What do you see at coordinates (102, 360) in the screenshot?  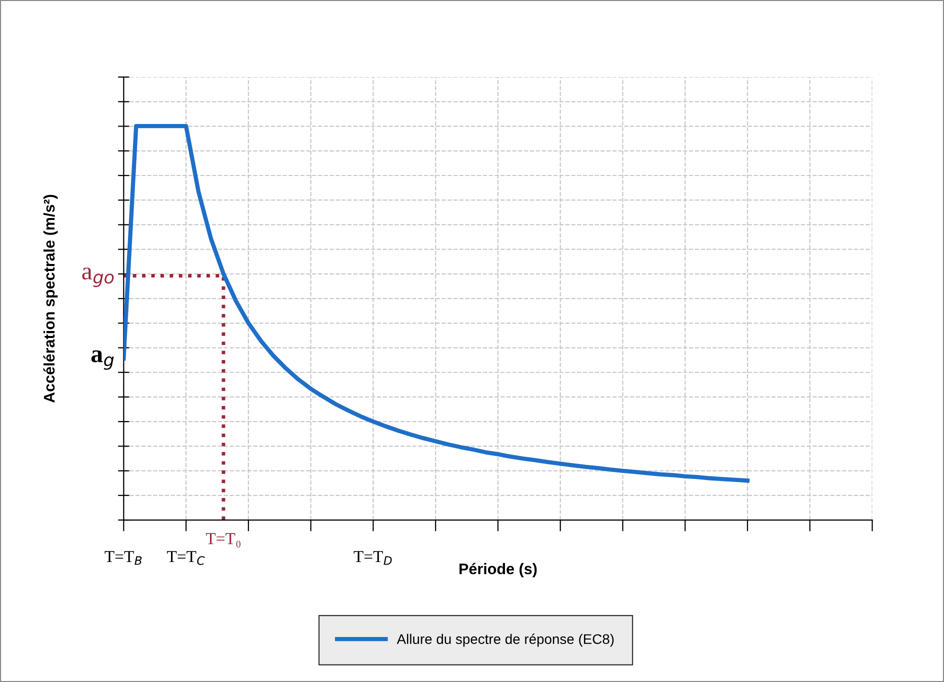 I see `annotation: a$_{g}$` at bounding box center [102, 360].